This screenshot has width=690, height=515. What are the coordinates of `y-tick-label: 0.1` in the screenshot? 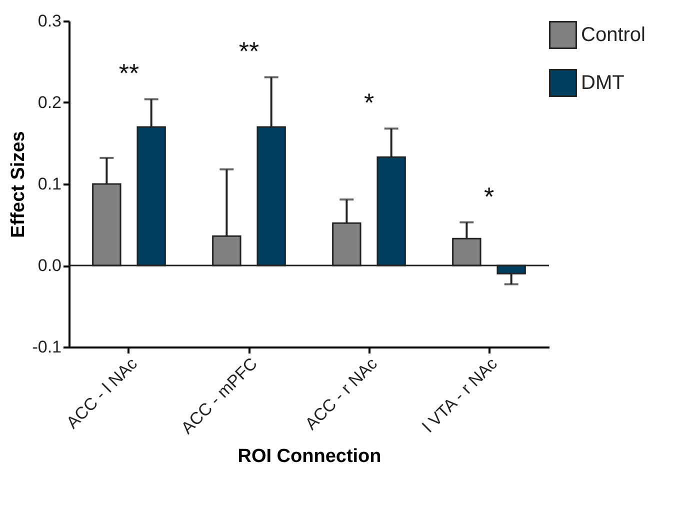 It's located at (50, 184).